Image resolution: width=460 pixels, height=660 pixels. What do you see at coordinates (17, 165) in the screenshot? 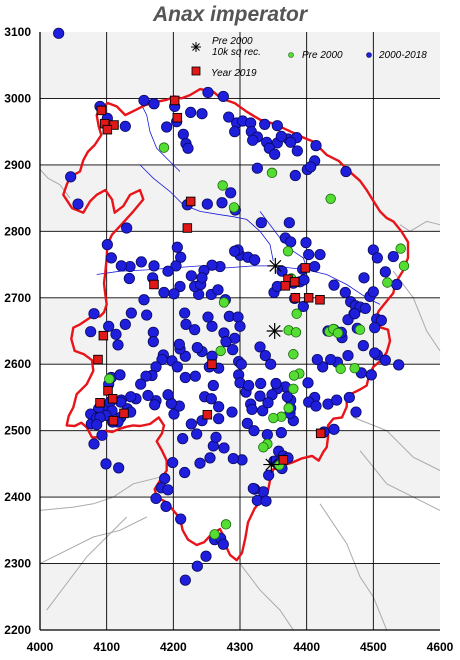
I see `y-tick-label: 2900` at bounding box center [17, 165].